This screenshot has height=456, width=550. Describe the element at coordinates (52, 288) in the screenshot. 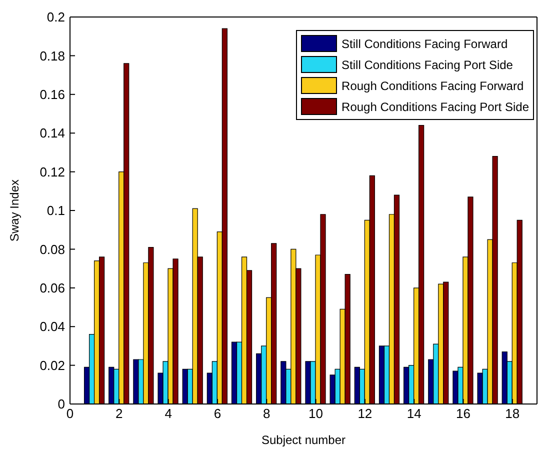

I see `y-tick-label: 0.06` at that location.